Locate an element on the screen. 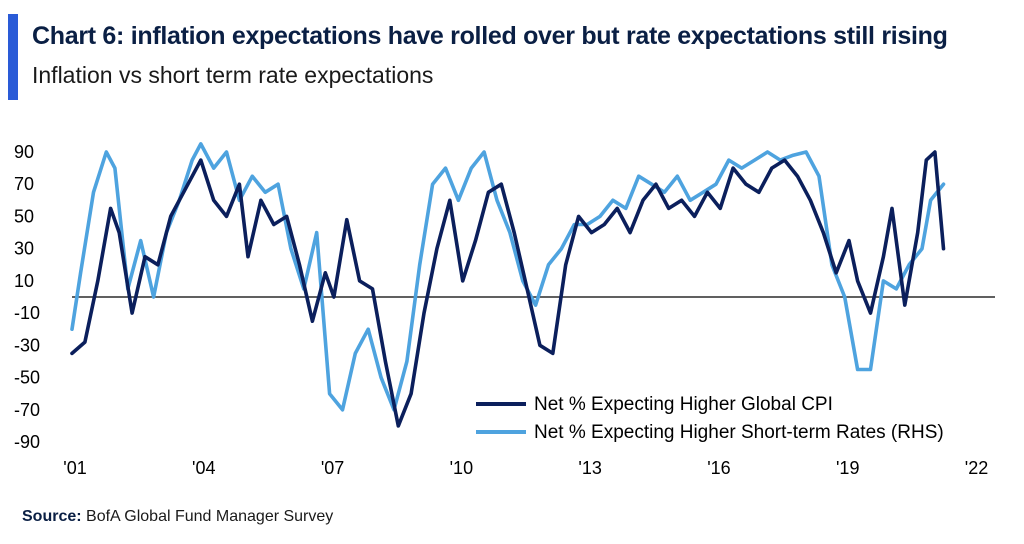  y-tick-label: -50 is located at coordinates (27, 378).